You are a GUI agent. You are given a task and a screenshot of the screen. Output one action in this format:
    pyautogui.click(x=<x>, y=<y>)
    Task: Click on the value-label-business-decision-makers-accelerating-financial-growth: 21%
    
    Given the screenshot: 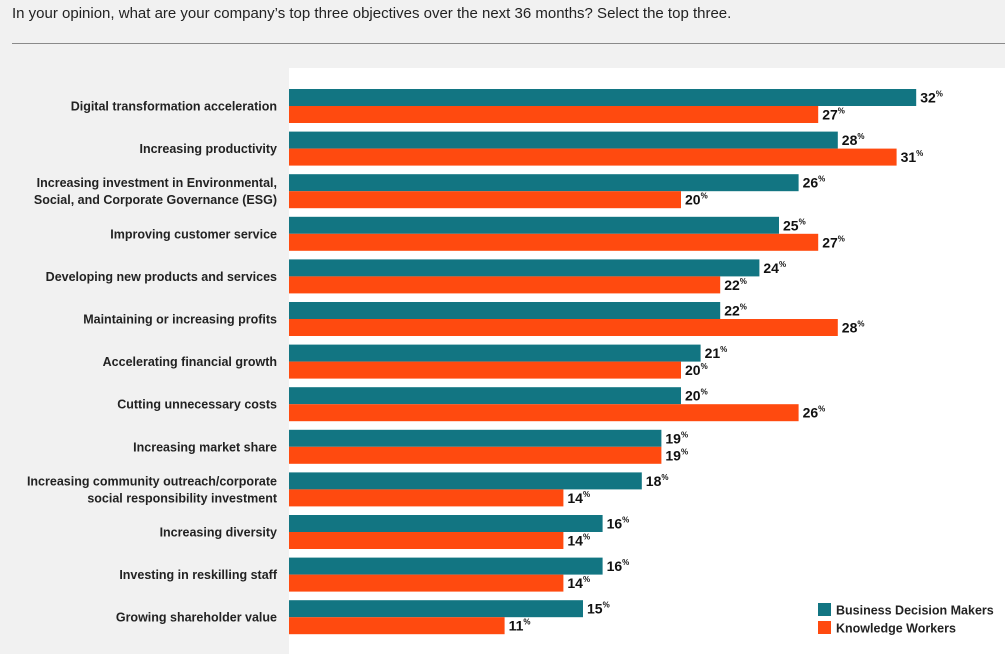 What is the action you would take?
    pyautogui.click(x=716, y=353)
    